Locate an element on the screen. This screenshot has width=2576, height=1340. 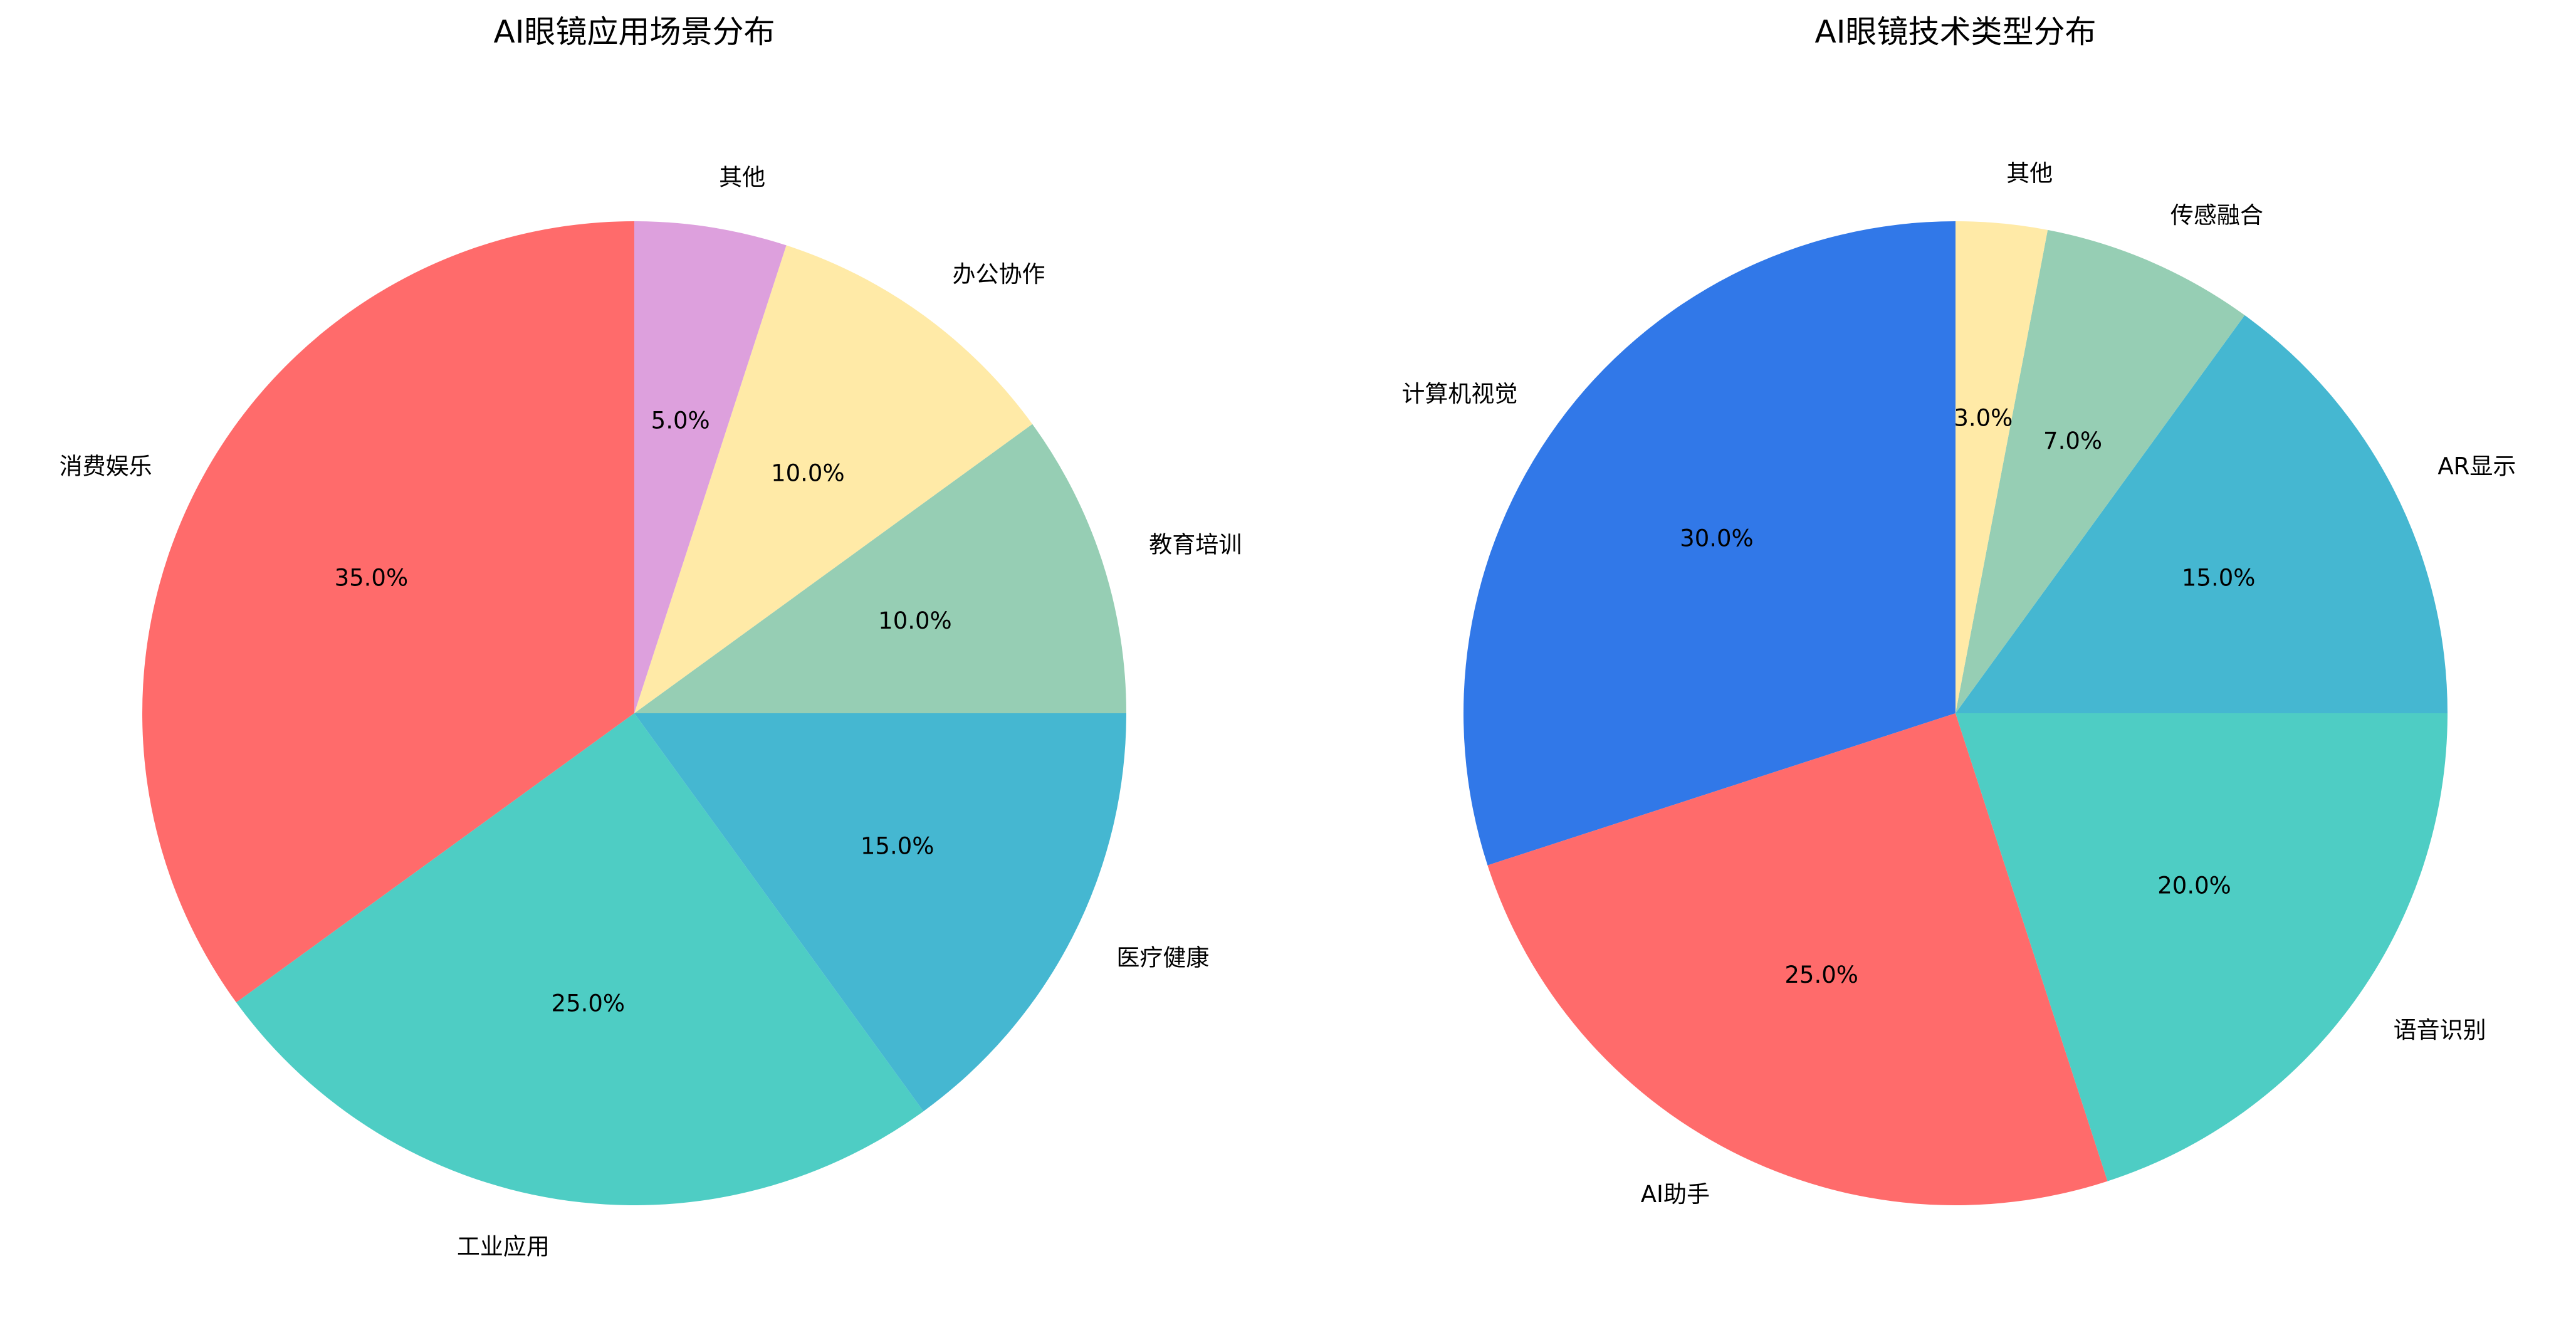
slice-label: 消费娱乐 is located at coordinates (106, 466).